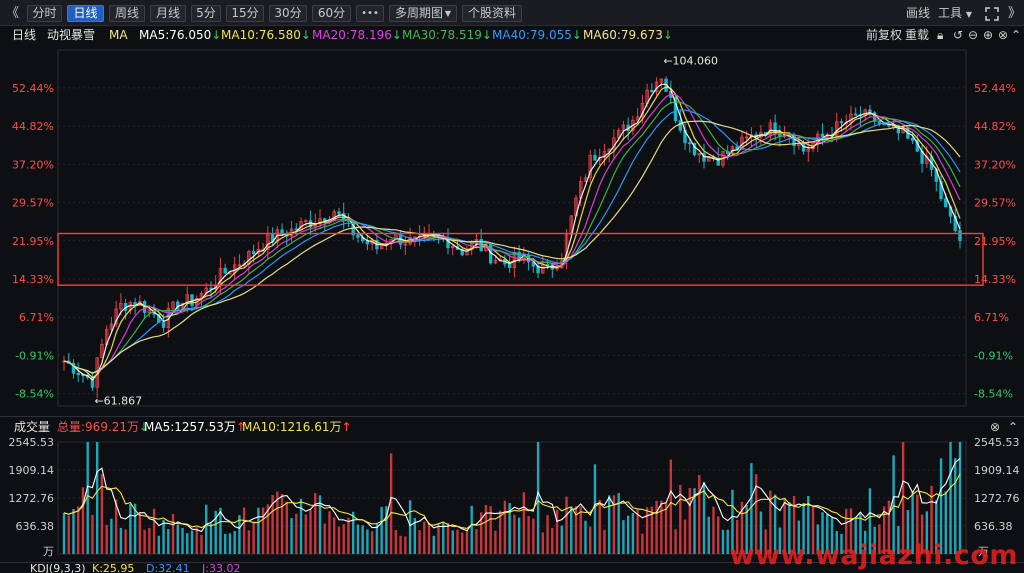  Describe the element at coordinates (266, 35) in the screenshot. I see `ma10-value: MA10:76.580↓` at that location.